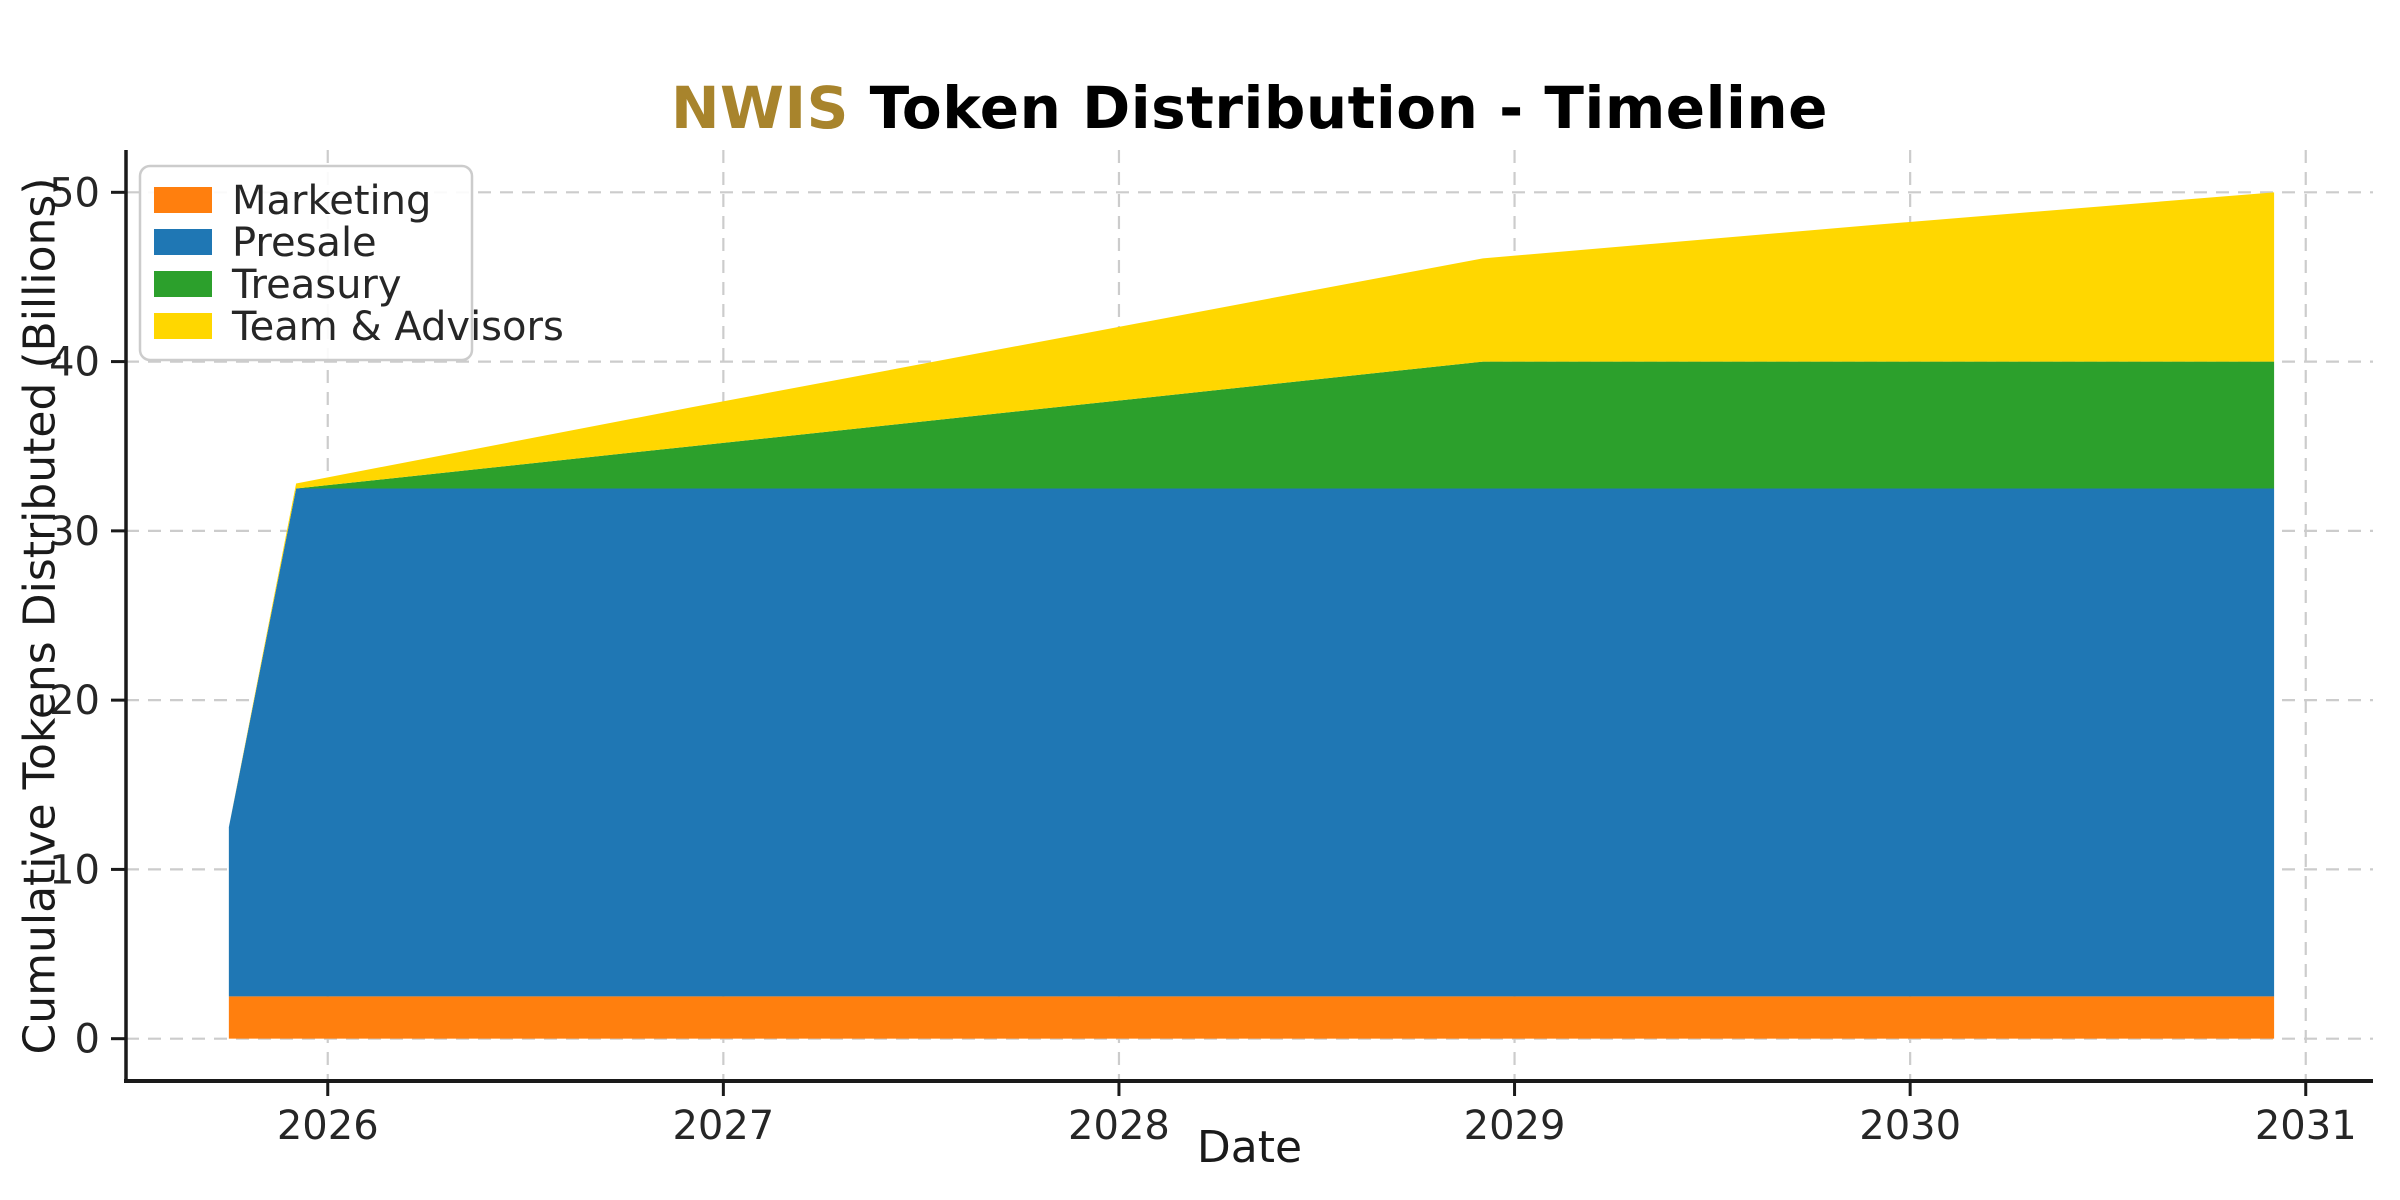  I want to click on y-tick-label-40: 40, so click(74, 363).